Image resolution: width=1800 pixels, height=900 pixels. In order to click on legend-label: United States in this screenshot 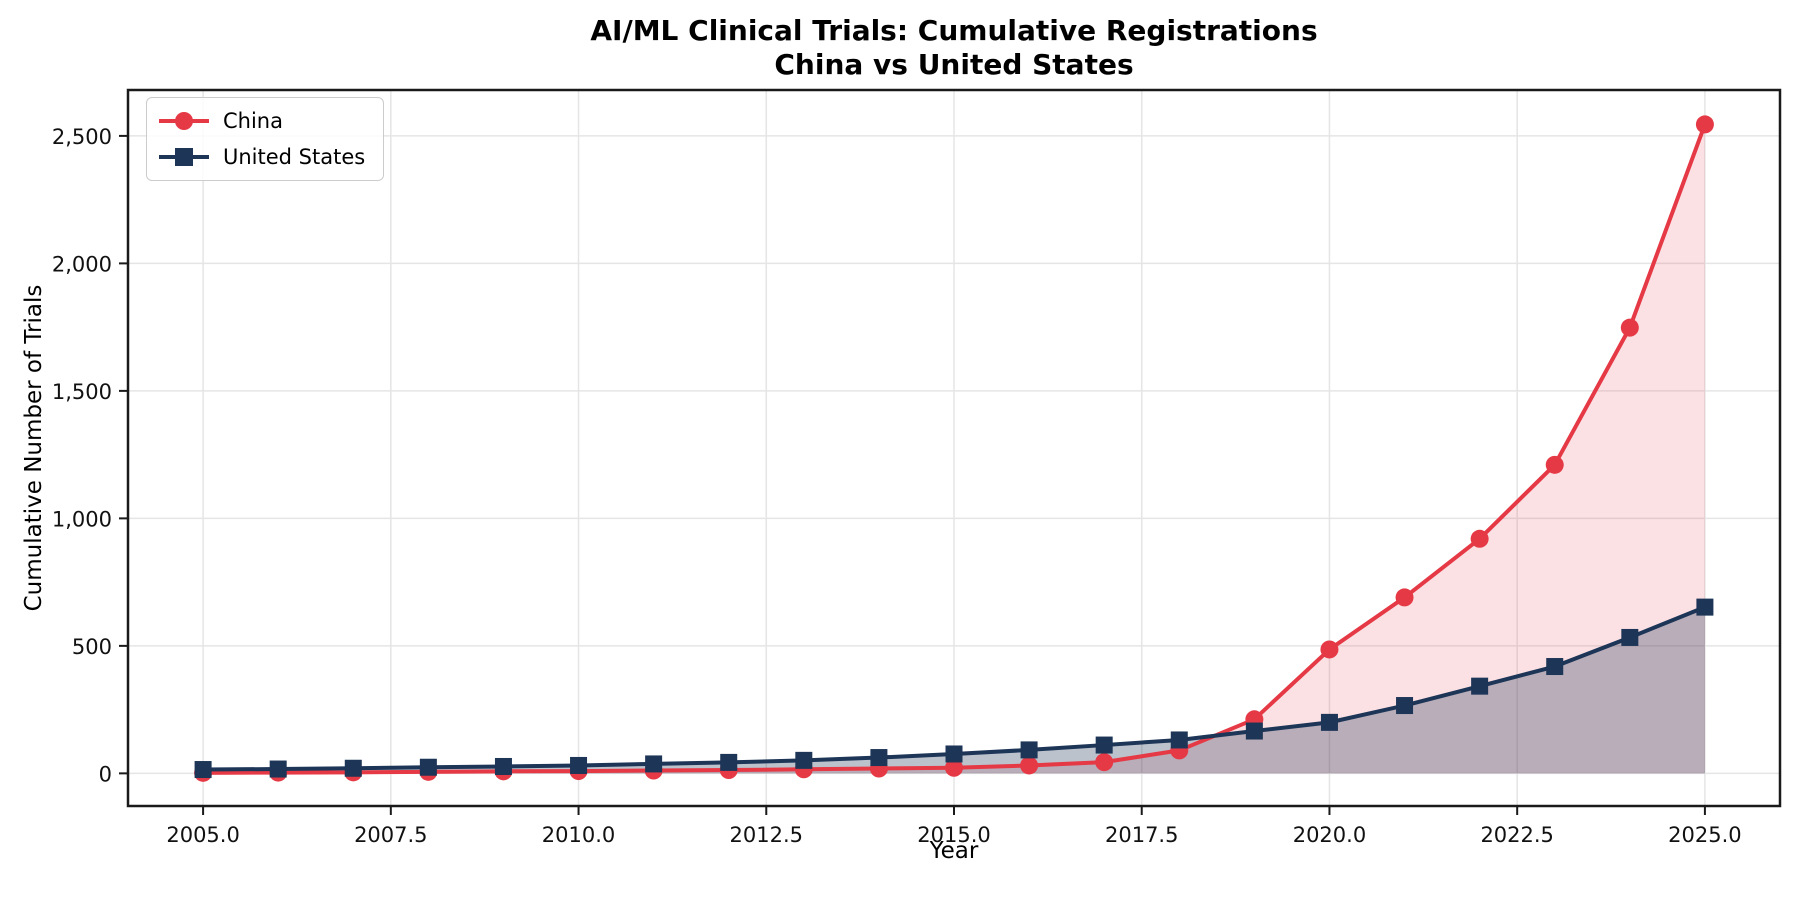, I will do `click(294, 157)`.